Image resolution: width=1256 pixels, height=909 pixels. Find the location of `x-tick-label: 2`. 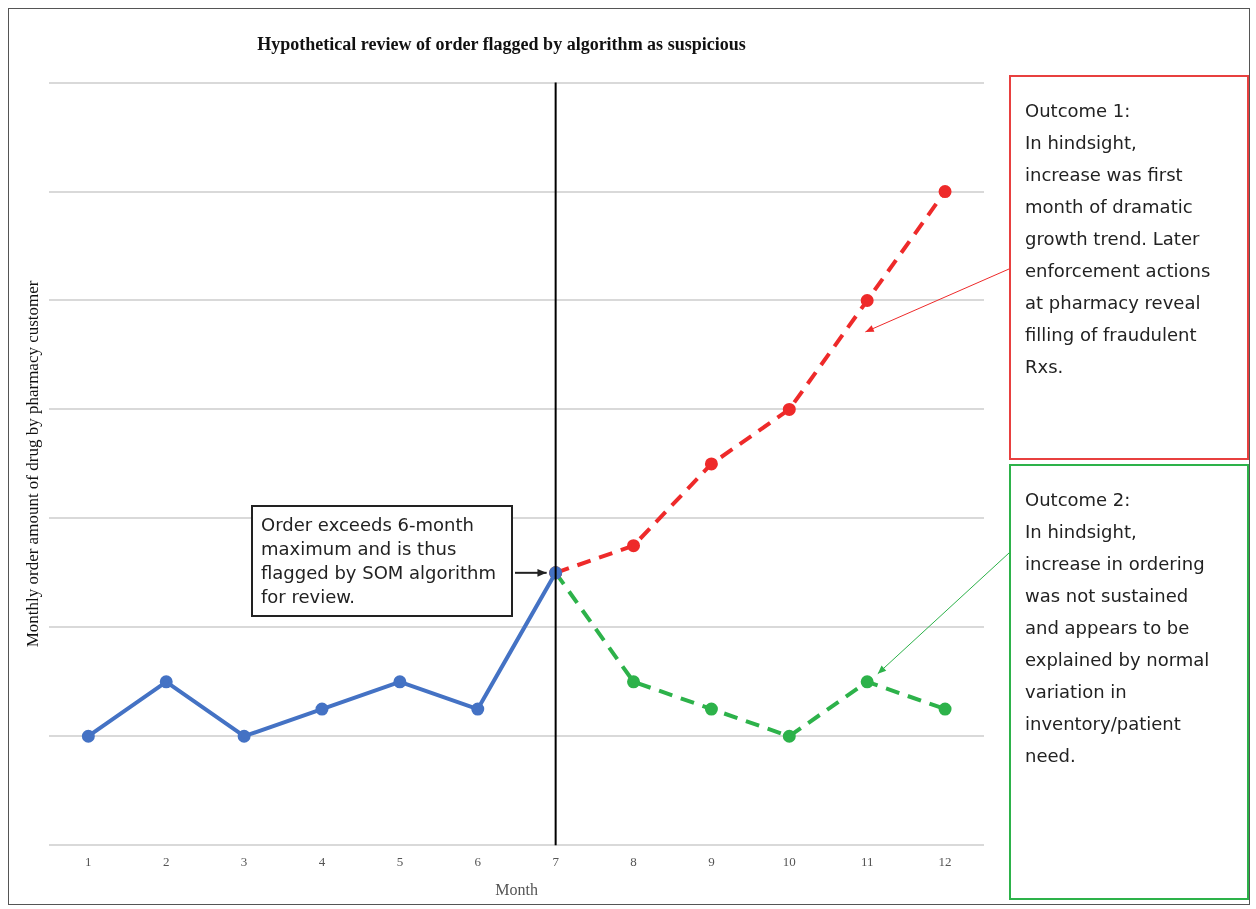

x-tick-label: 2 is located at coordinates (166, 862).